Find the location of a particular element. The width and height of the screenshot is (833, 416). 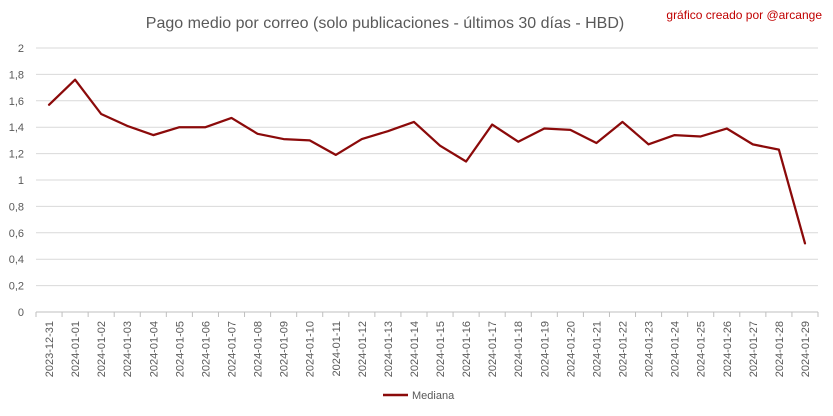

y-tick-label: 1 is located at coordinates (21, 181).